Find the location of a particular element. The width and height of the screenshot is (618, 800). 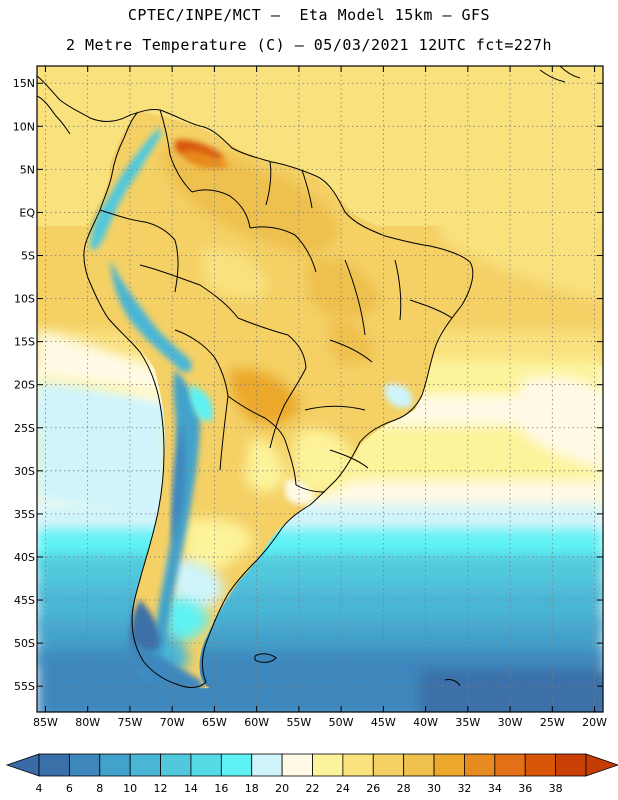

colorbar: 4 6 8 10 12 14 16 18 20 22 24 26 28 30 32 34 36 38 is located at coordinates (311, 774).